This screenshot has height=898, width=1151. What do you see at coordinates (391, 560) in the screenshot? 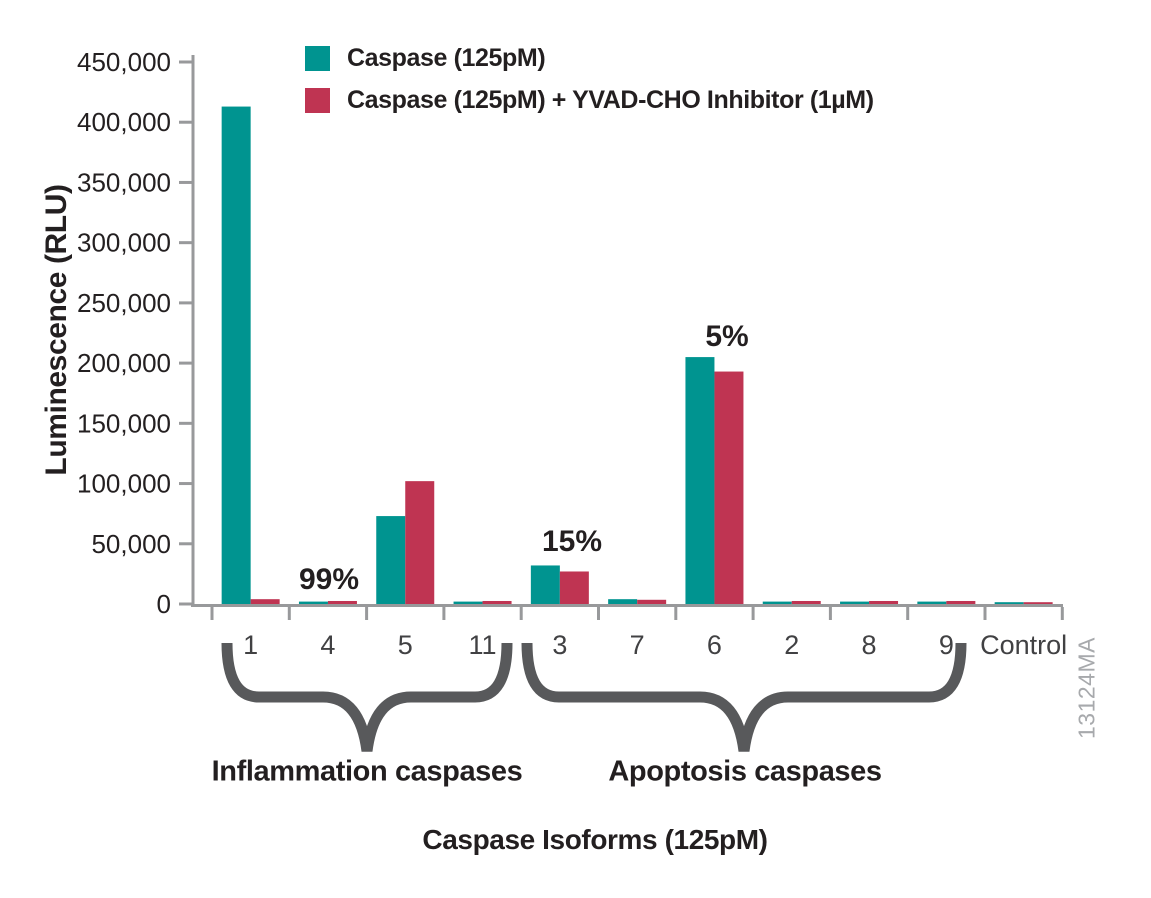
I see `bar-caspase-5-untreated` at bounding box center [391, 560].